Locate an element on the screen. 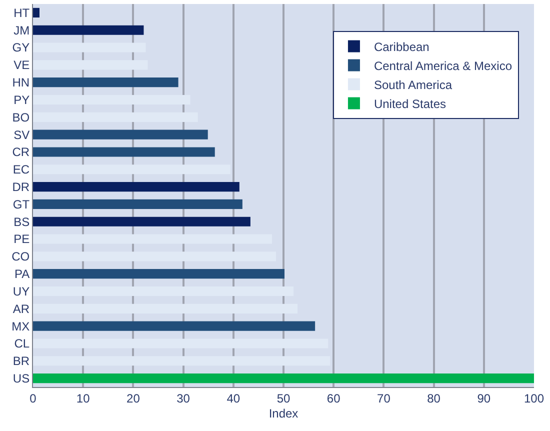 This screenshot has width=550, height=431. x-tick-label: 90 is located at coordinates (484, 398).